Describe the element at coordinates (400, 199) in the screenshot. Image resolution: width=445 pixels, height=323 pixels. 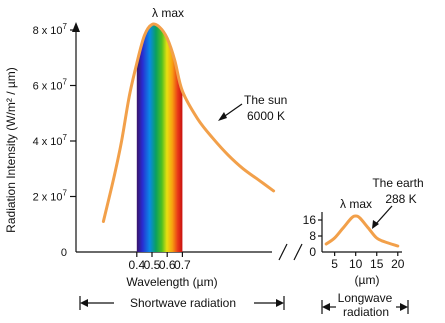
I see `earth-temp-label: 288 K` at that location.